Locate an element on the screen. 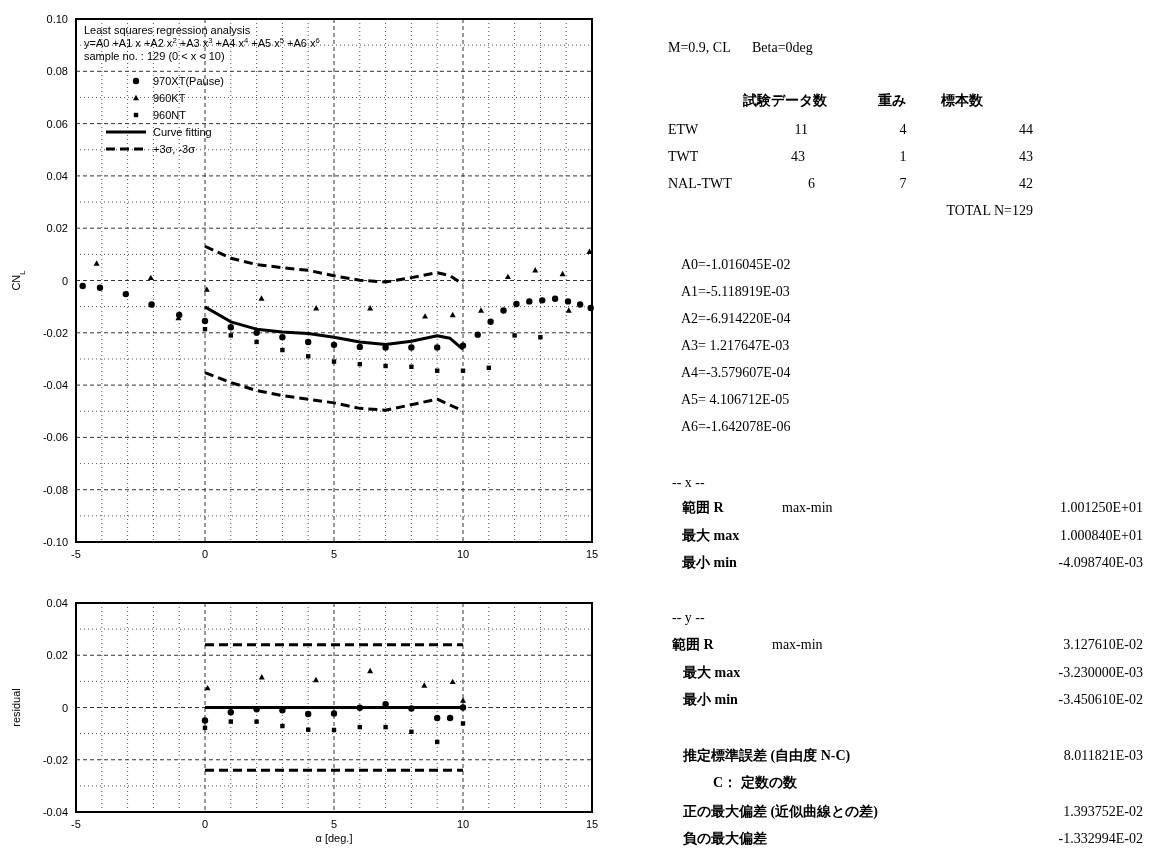 This screenshot has height=854, width=1149. x-tick-label: 15 is located at coordinates (592, 554).